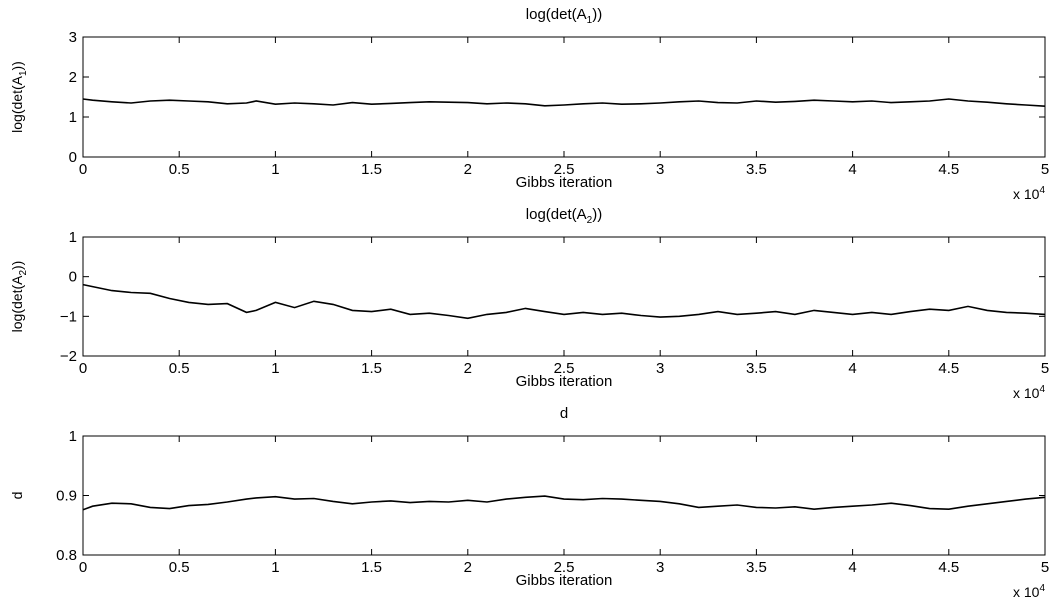 This screenshot has width=1055, height=607. Describe the element at coordinates (17, 496) in the screenshot. I see `y-axis-label: d` at that location.